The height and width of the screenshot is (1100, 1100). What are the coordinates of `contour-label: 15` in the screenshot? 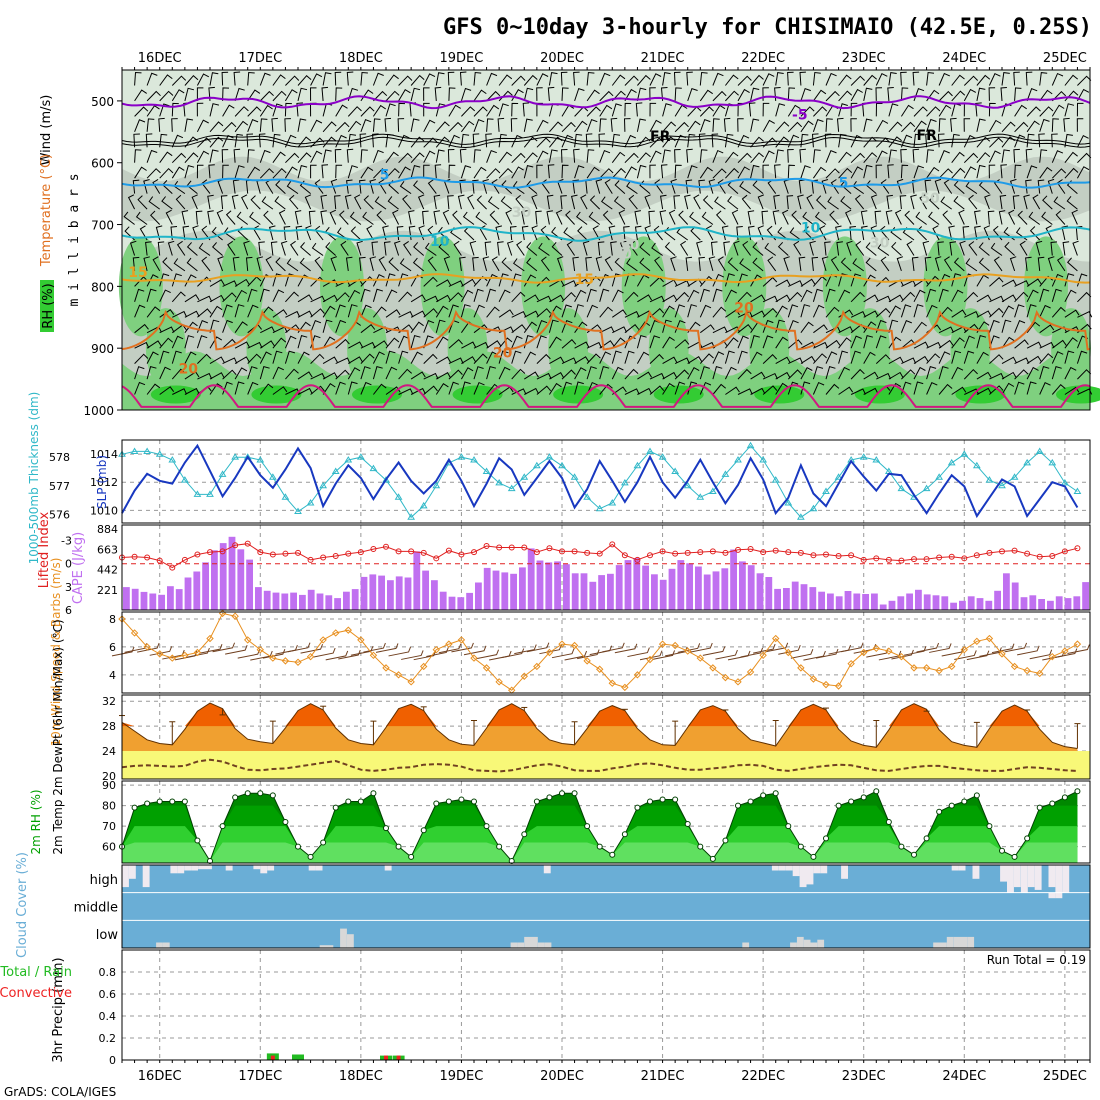 It's located at (584, 280).